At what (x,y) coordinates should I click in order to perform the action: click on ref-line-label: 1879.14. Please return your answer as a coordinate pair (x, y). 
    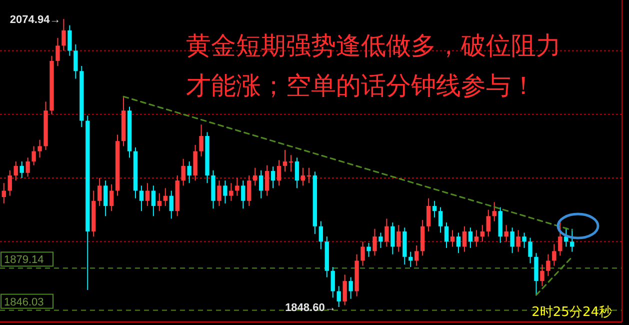
    Looking at the image, I should click on (24, 260).